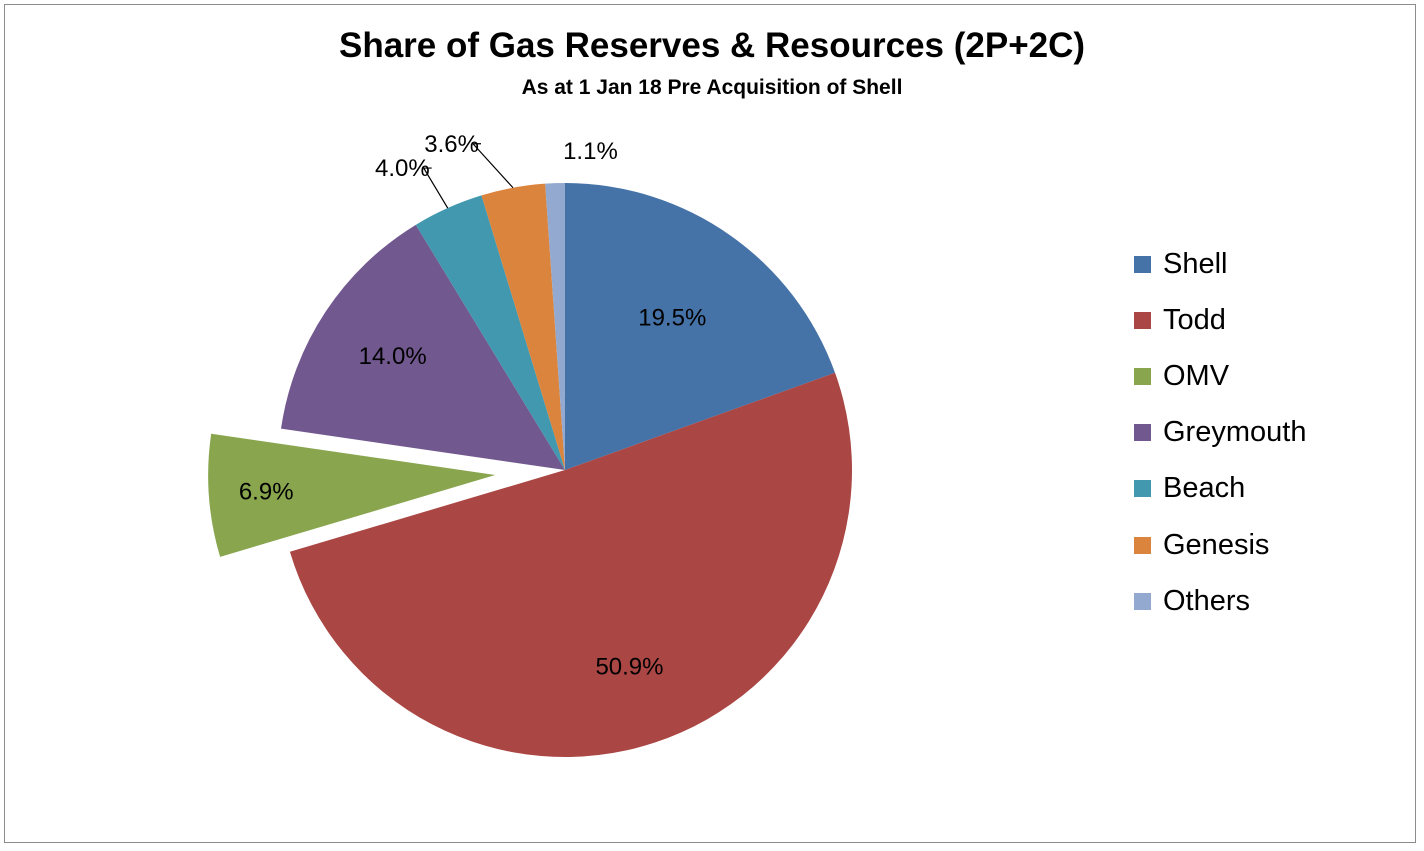  Describe the element at coordinates (492, 166) in the screenshot. I see `leader-line-genesis` at that location.